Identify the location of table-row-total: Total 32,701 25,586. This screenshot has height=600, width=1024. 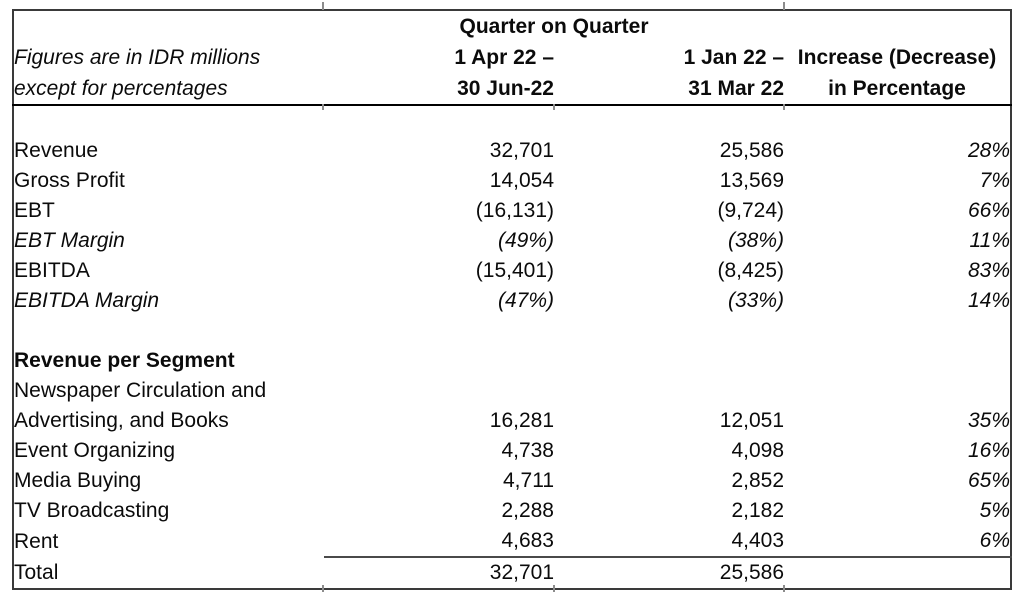
(512, 573).